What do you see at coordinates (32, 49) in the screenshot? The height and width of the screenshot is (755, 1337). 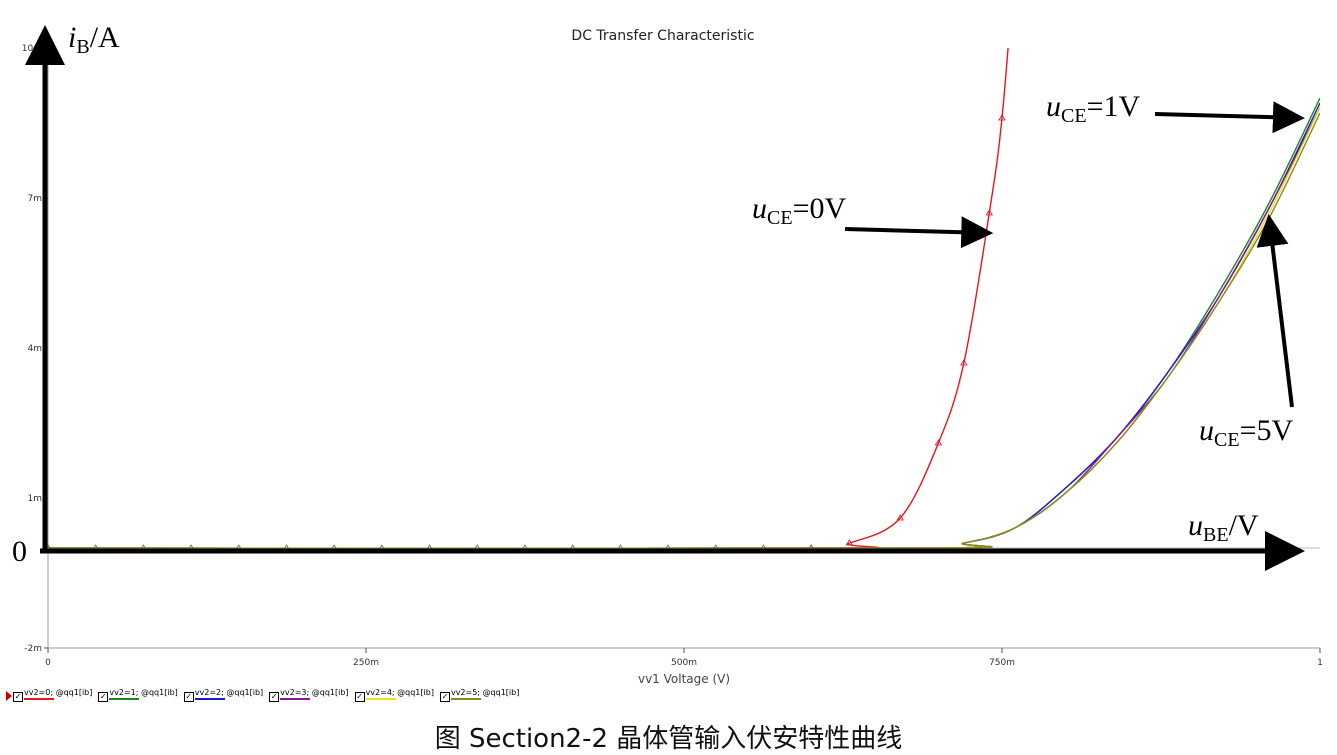 I see `y-tick-label: 10m` at bounding box center [32, 49].